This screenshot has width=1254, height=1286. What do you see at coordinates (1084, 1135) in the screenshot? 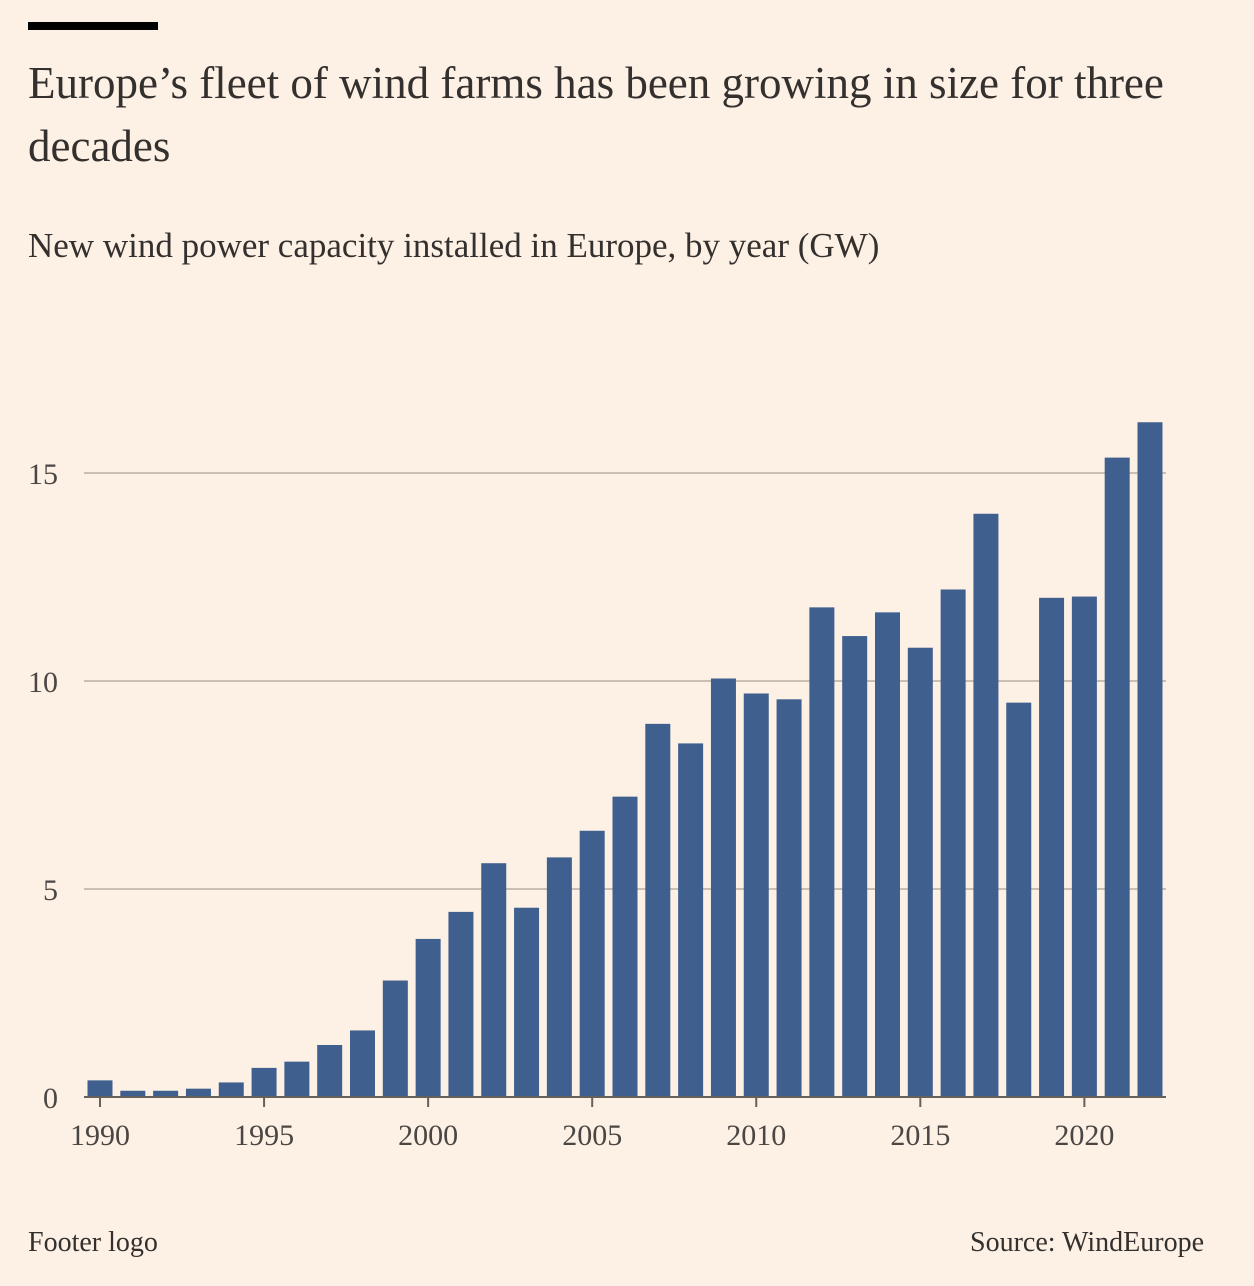
I see `x-tick-label-2020: 2020` at bounding box center [1084, 1135].